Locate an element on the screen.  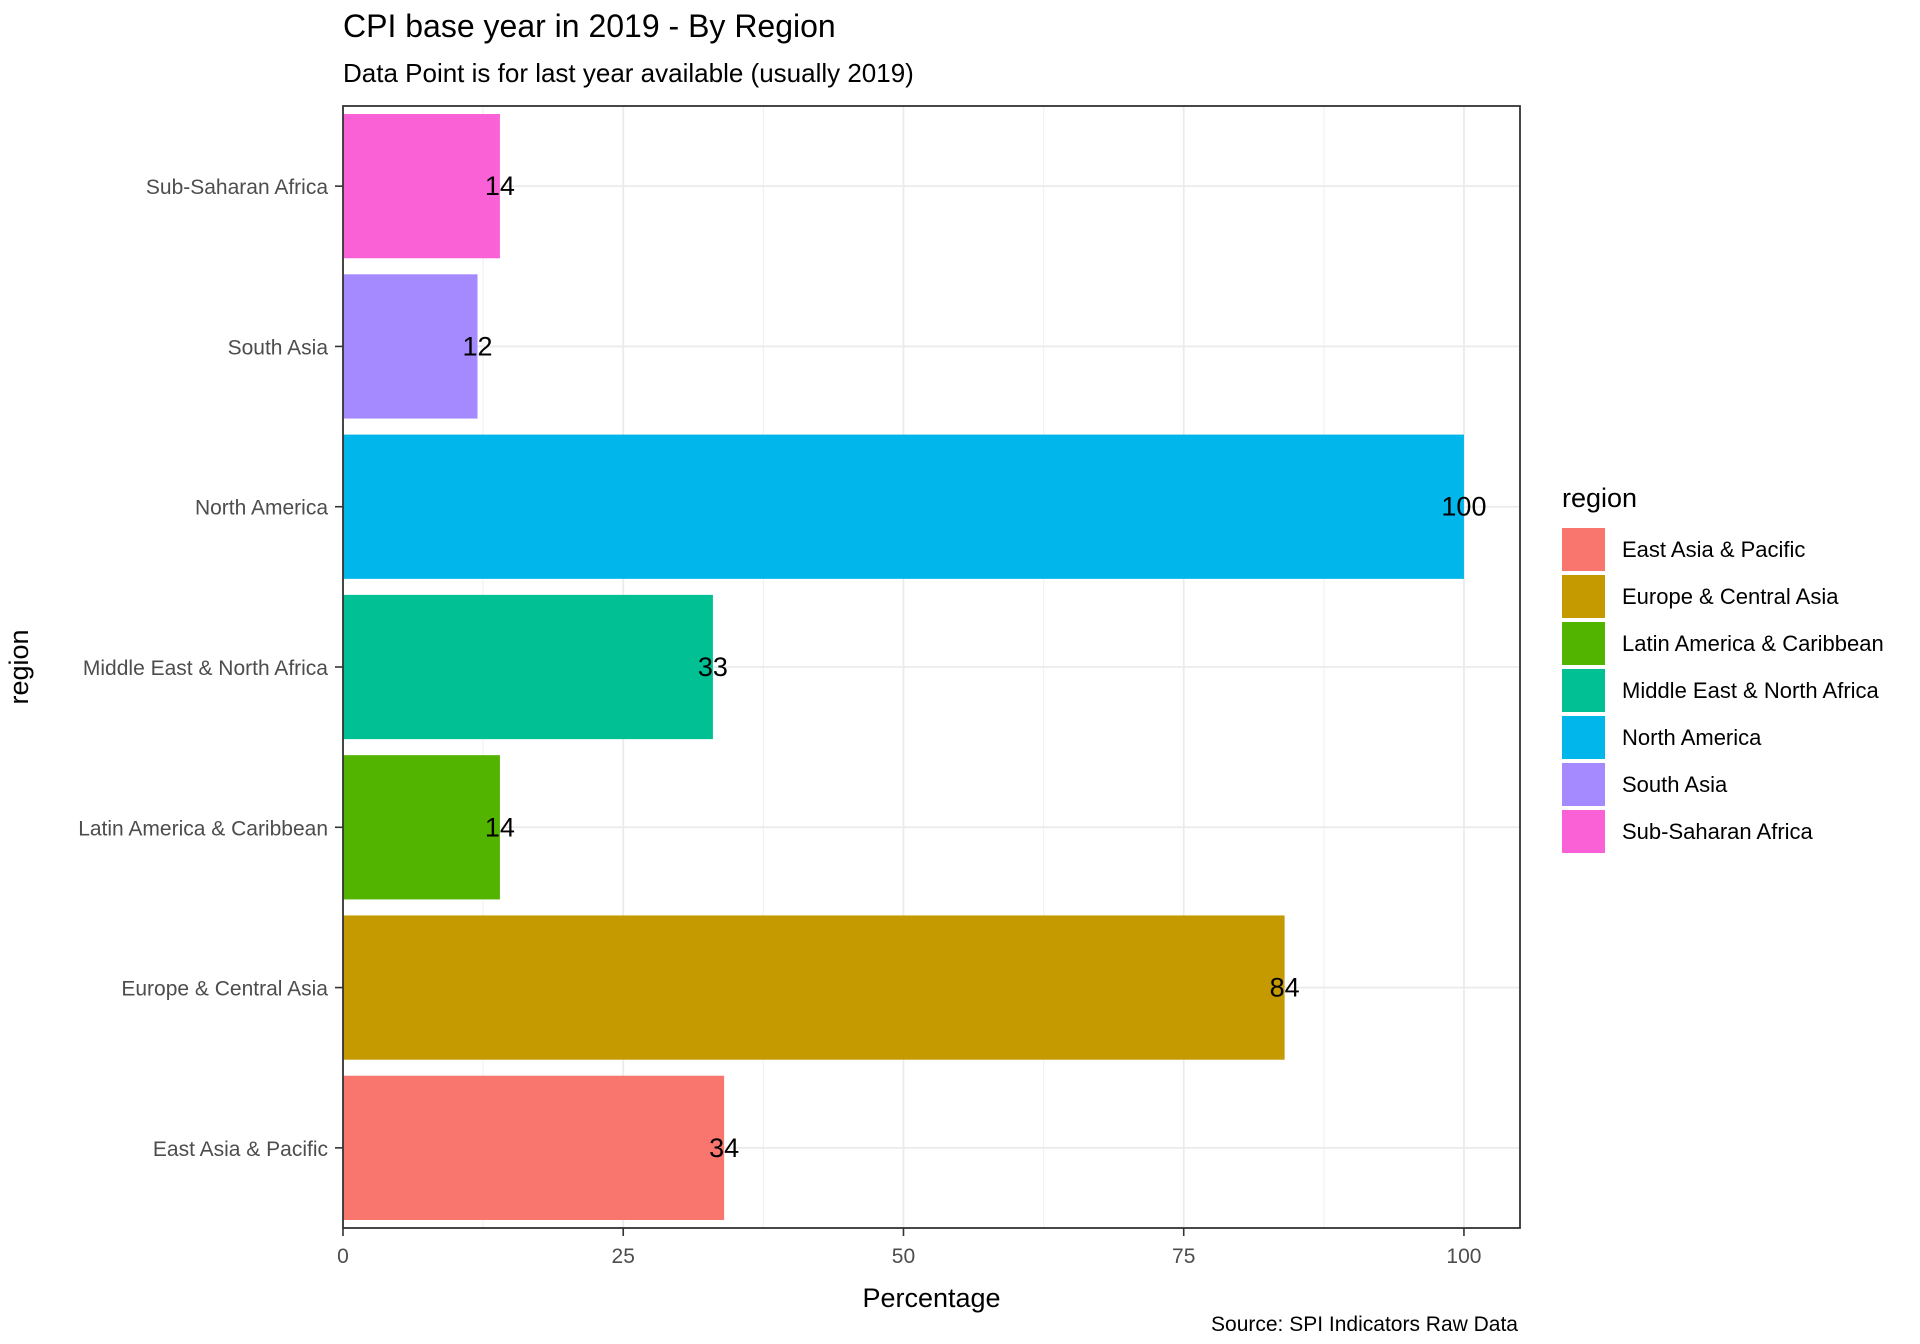
x-axis-title: Percentage is located at coordinates (931, 1298).